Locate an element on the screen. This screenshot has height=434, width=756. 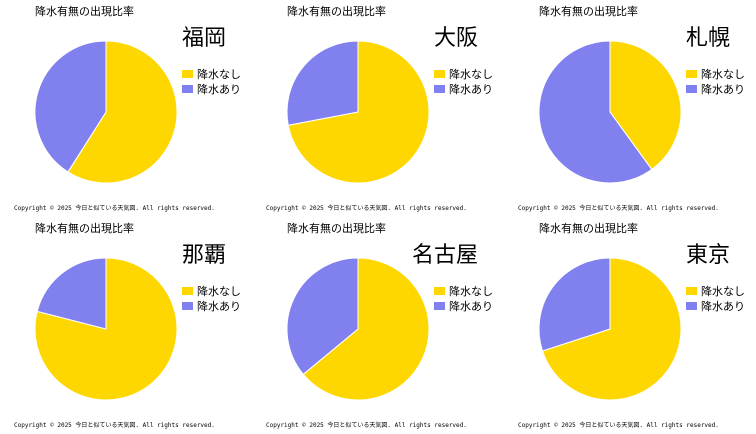
city-name: 東京 is located at coordinates (707, 255).